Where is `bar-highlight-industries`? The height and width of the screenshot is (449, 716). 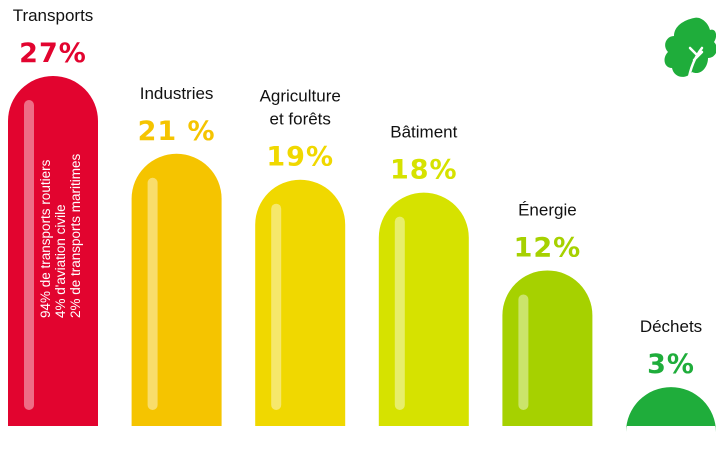
bar-highlight-industries is located at coordinates (152, 293).